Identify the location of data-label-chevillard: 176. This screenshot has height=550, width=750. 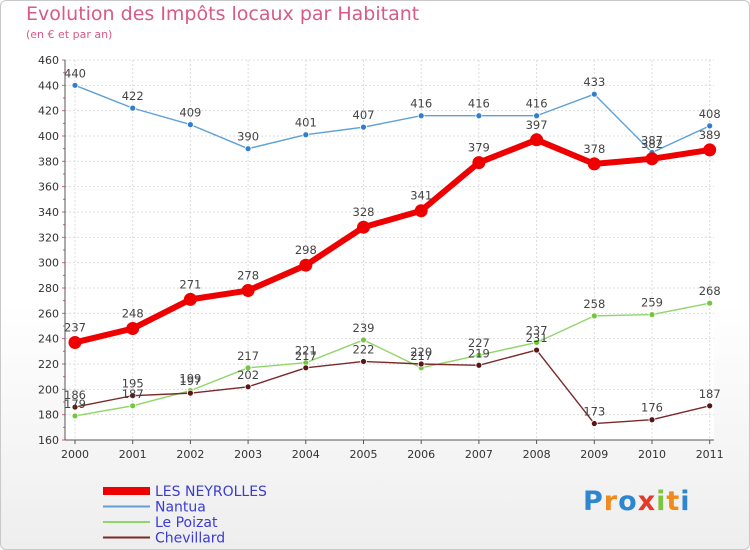
(652, 408).